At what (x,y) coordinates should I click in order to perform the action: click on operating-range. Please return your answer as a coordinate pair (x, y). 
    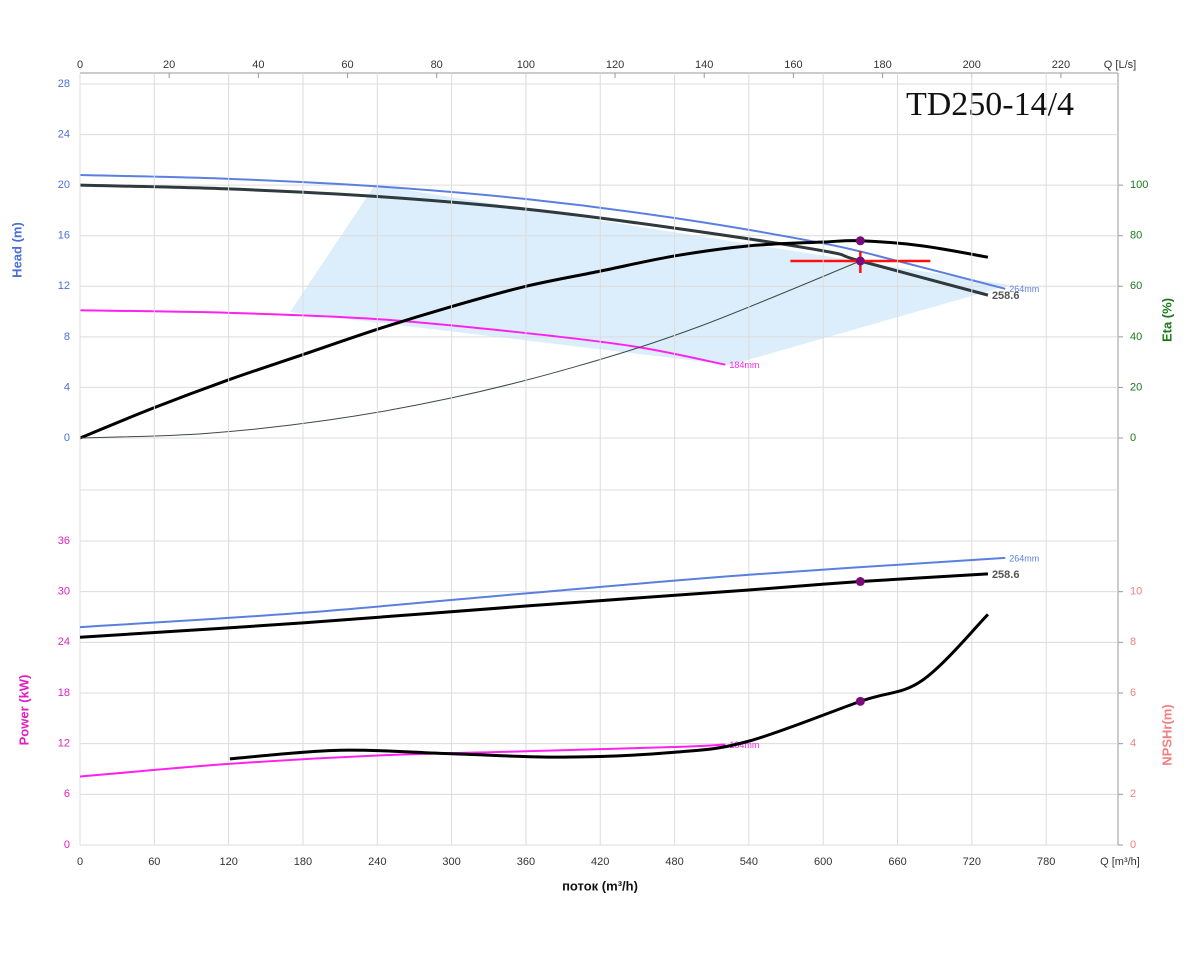
    Looking at the image, I should click on (650, 275).